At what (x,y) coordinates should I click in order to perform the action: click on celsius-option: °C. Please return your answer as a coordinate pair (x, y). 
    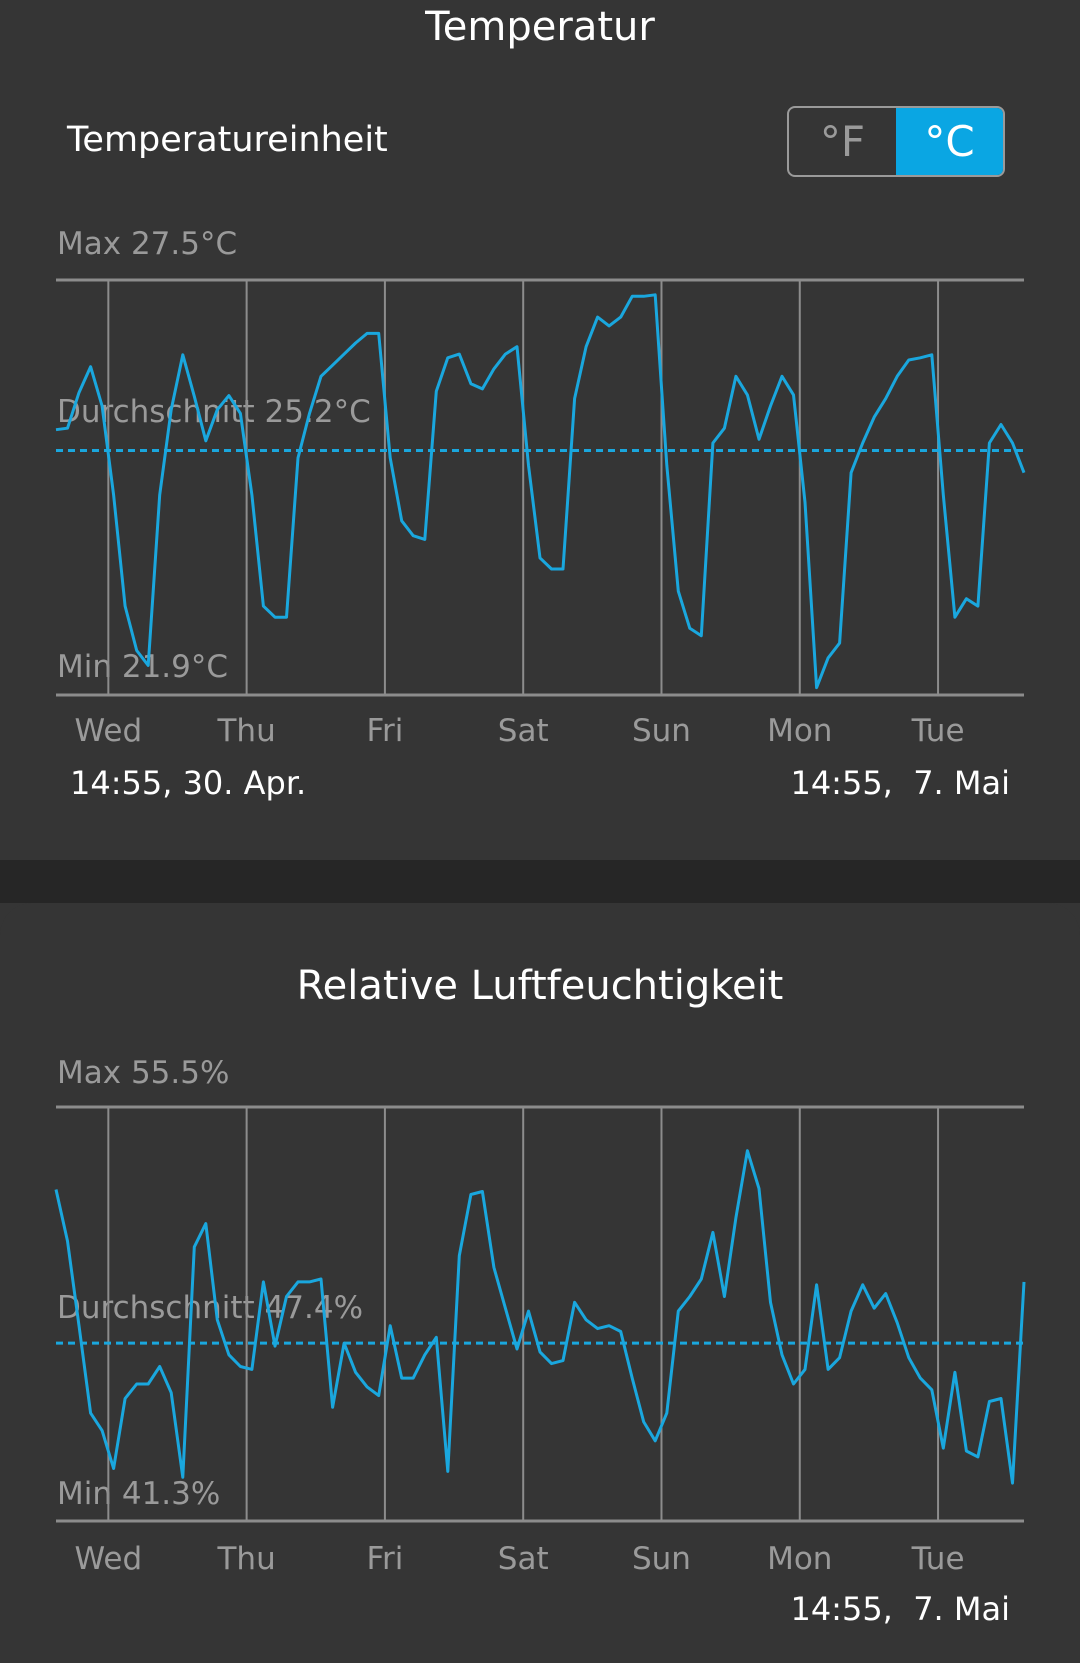
    Looking at the image, I should click on (949, 141).